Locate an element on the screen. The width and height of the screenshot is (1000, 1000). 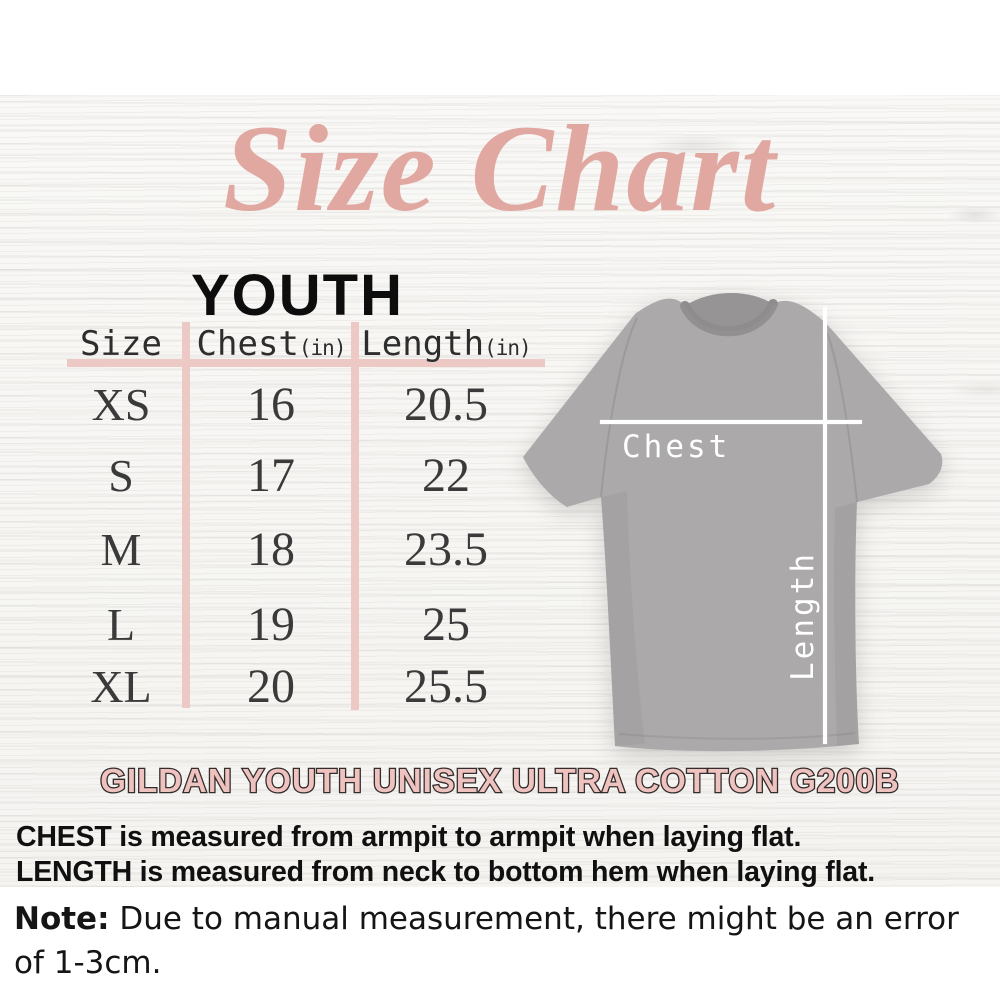
length-value-xl: 25.5 is located at coordinates (446, 686).